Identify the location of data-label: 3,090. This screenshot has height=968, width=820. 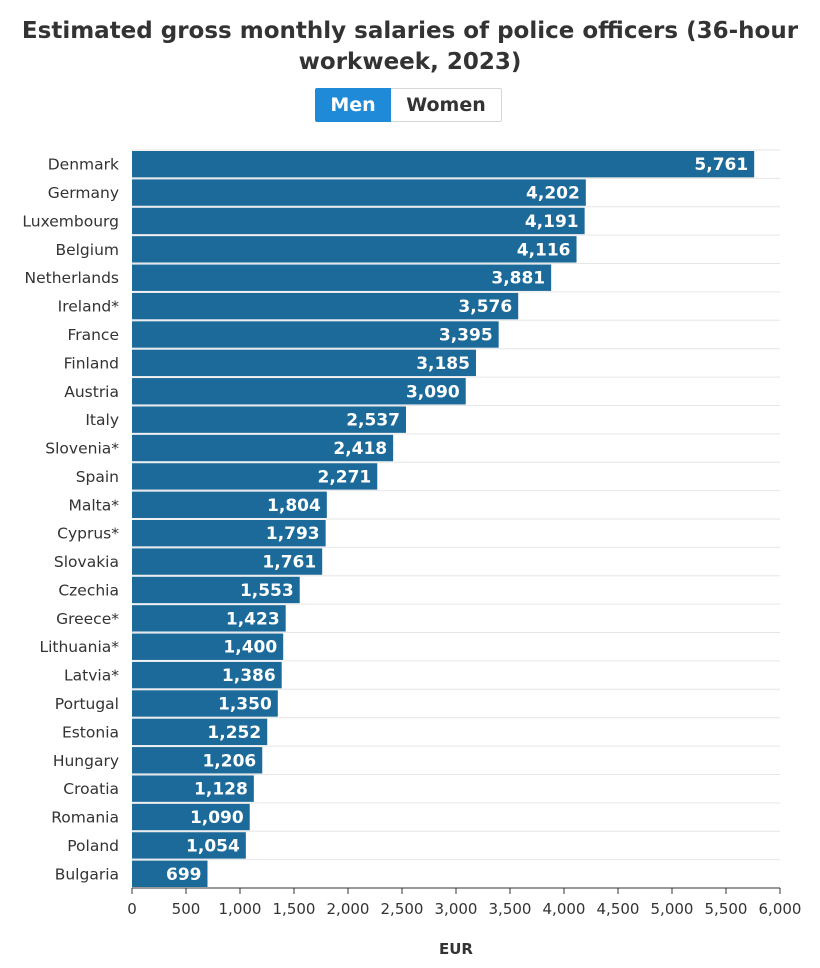
(433, 392).